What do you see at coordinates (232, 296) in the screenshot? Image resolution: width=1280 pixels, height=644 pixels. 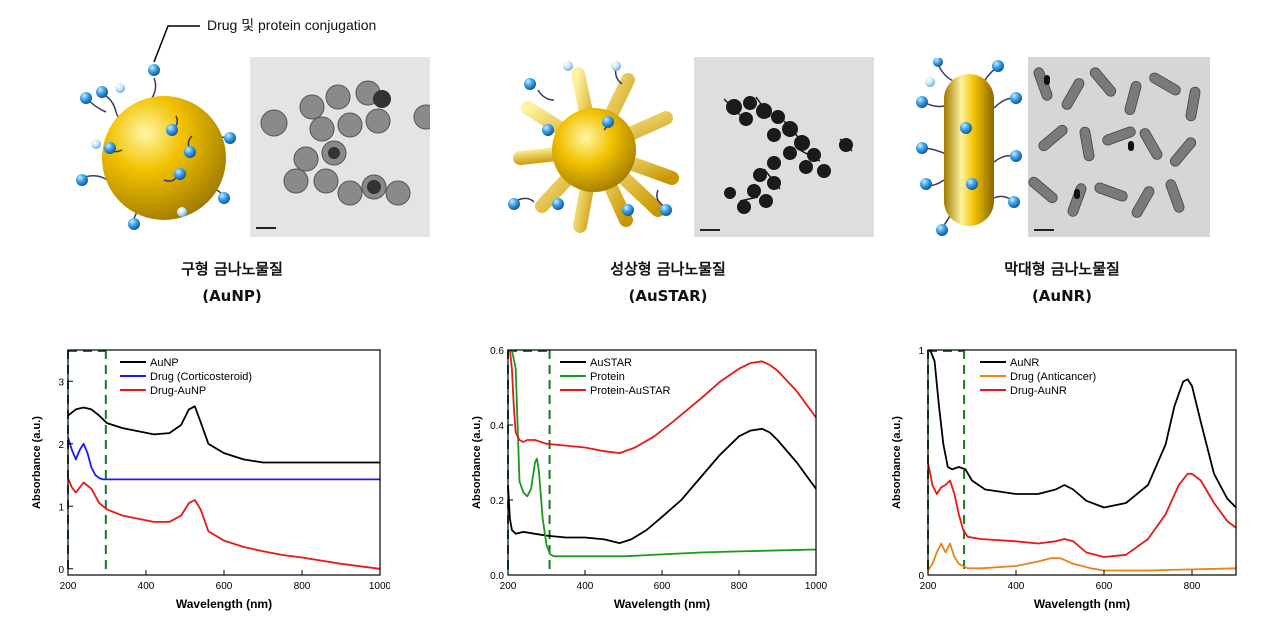 I see `aunp-abbr: (AuNP)` at bounding box center [232, 296].